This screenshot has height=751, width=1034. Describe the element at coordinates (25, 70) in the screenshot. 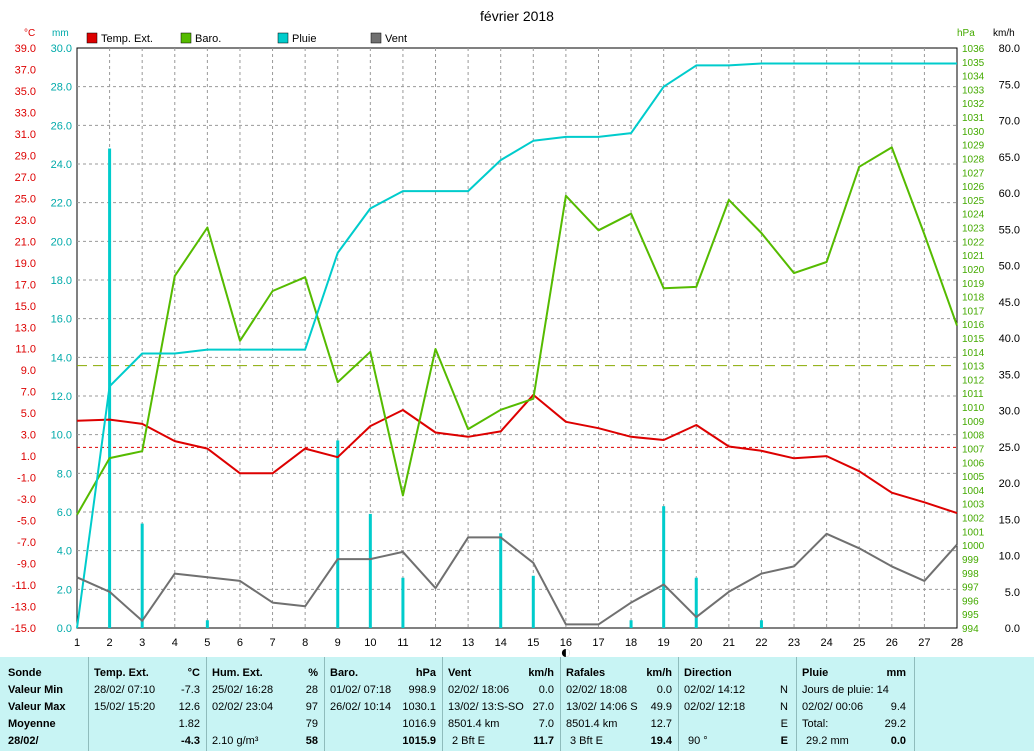

I see `temp-tick-label: 37.0` at that location.